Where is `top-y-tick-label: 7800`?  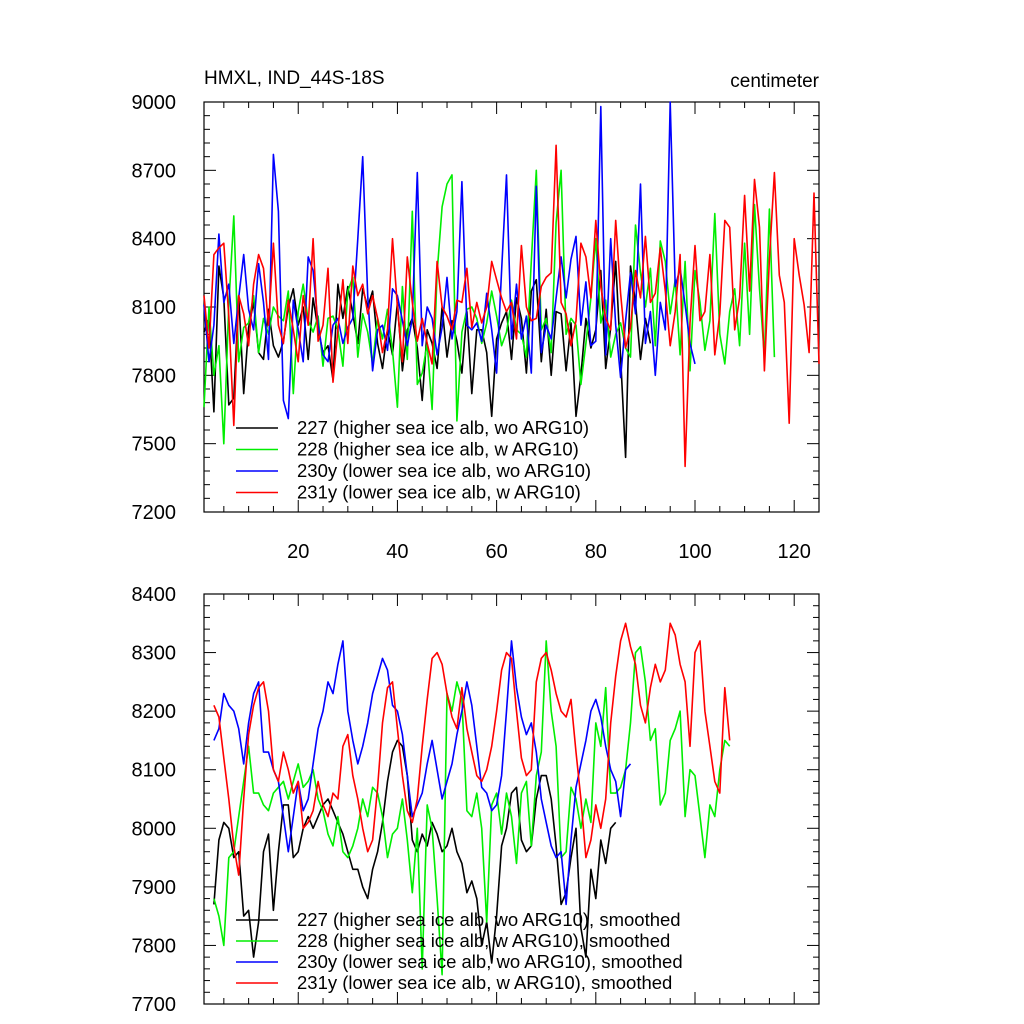 top-y-tick-label: 7800 is located at coordinates (154, 376).